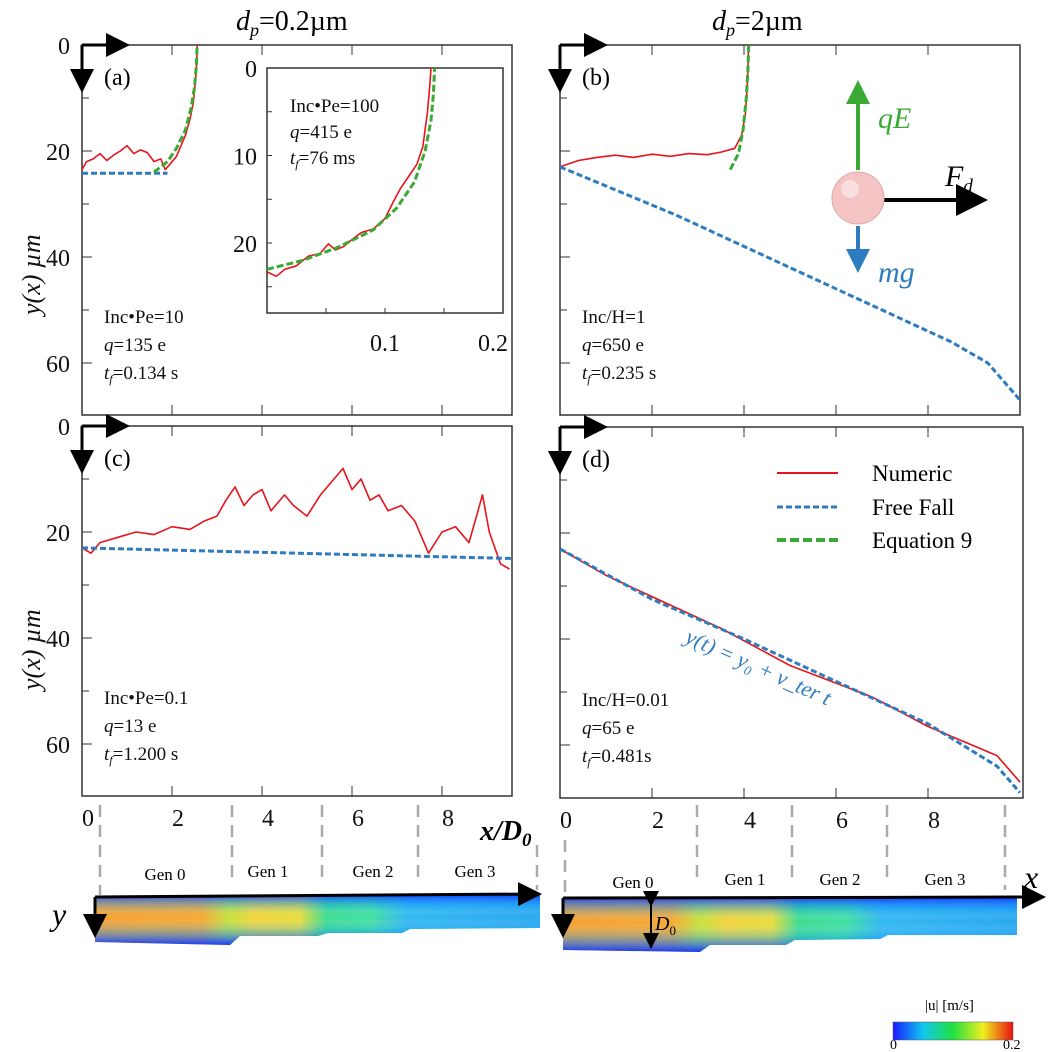 This screenshot has width=1052, height=1052. What do you see at coordinates (850, 189) in the screenshot?
I see `particle-highlight` at bounding box center [850, 189].